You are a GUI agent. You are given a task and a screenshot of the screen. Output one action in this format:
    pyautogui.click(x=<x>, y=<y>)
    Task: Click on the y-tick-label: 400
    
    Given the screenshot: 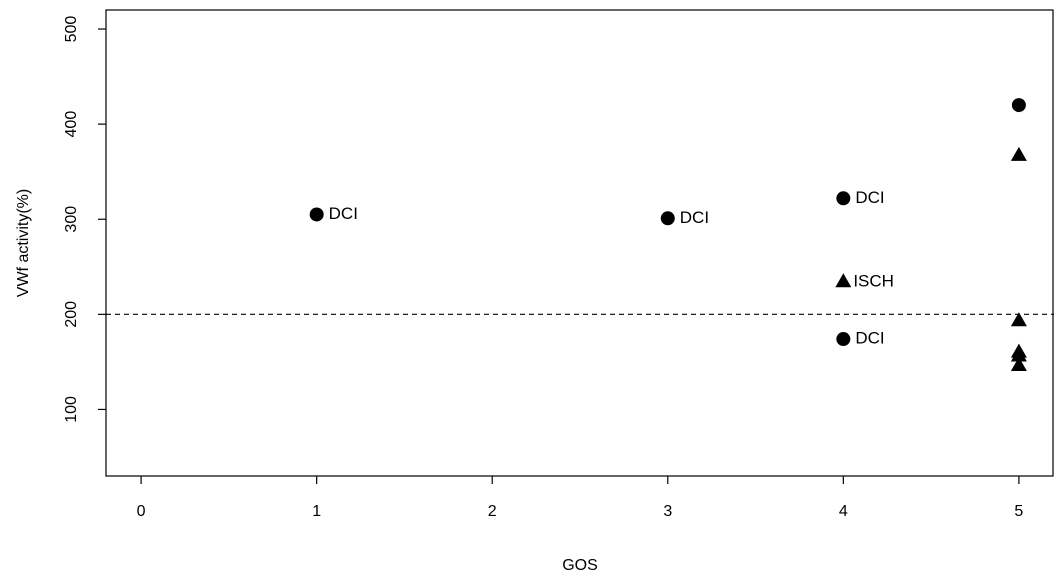 What is the action you would take?
    pyautogui.click(x=71, y=124)
    